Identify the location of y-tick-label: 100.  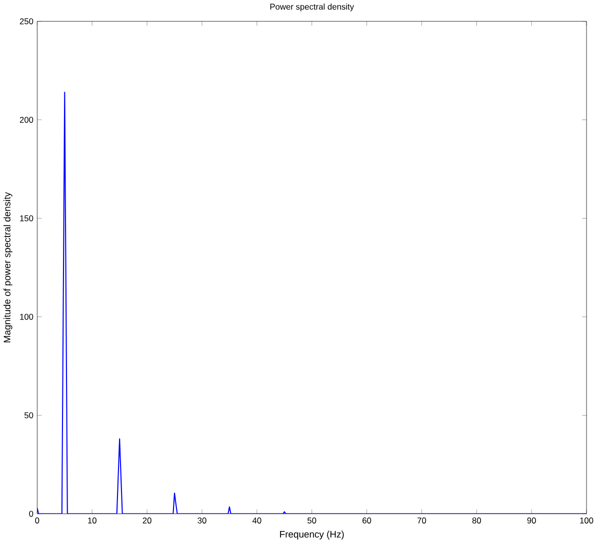
(27, 317).